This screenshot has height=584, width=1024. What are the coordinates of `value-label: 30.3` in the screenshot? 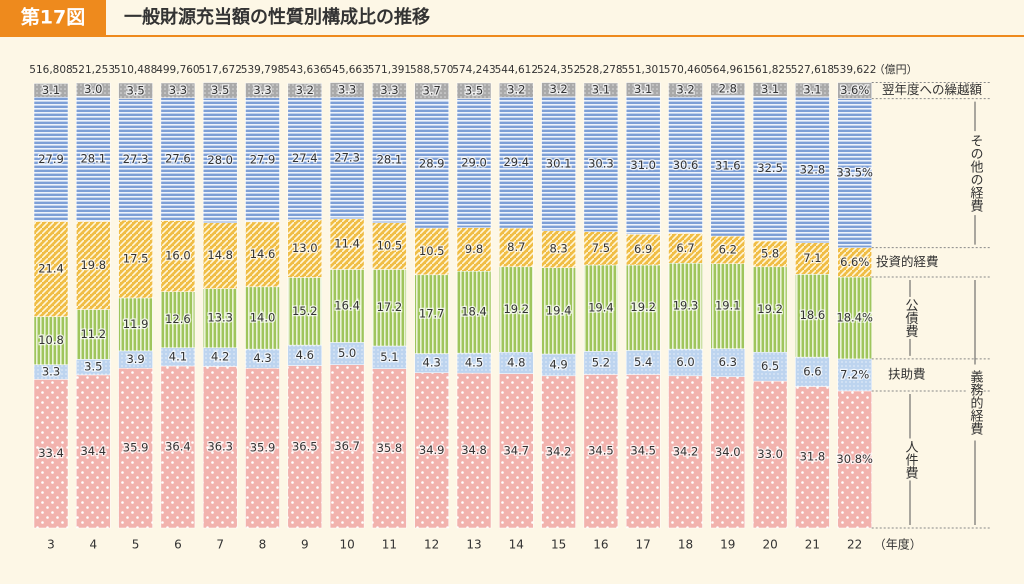 It's located at (601, 164).